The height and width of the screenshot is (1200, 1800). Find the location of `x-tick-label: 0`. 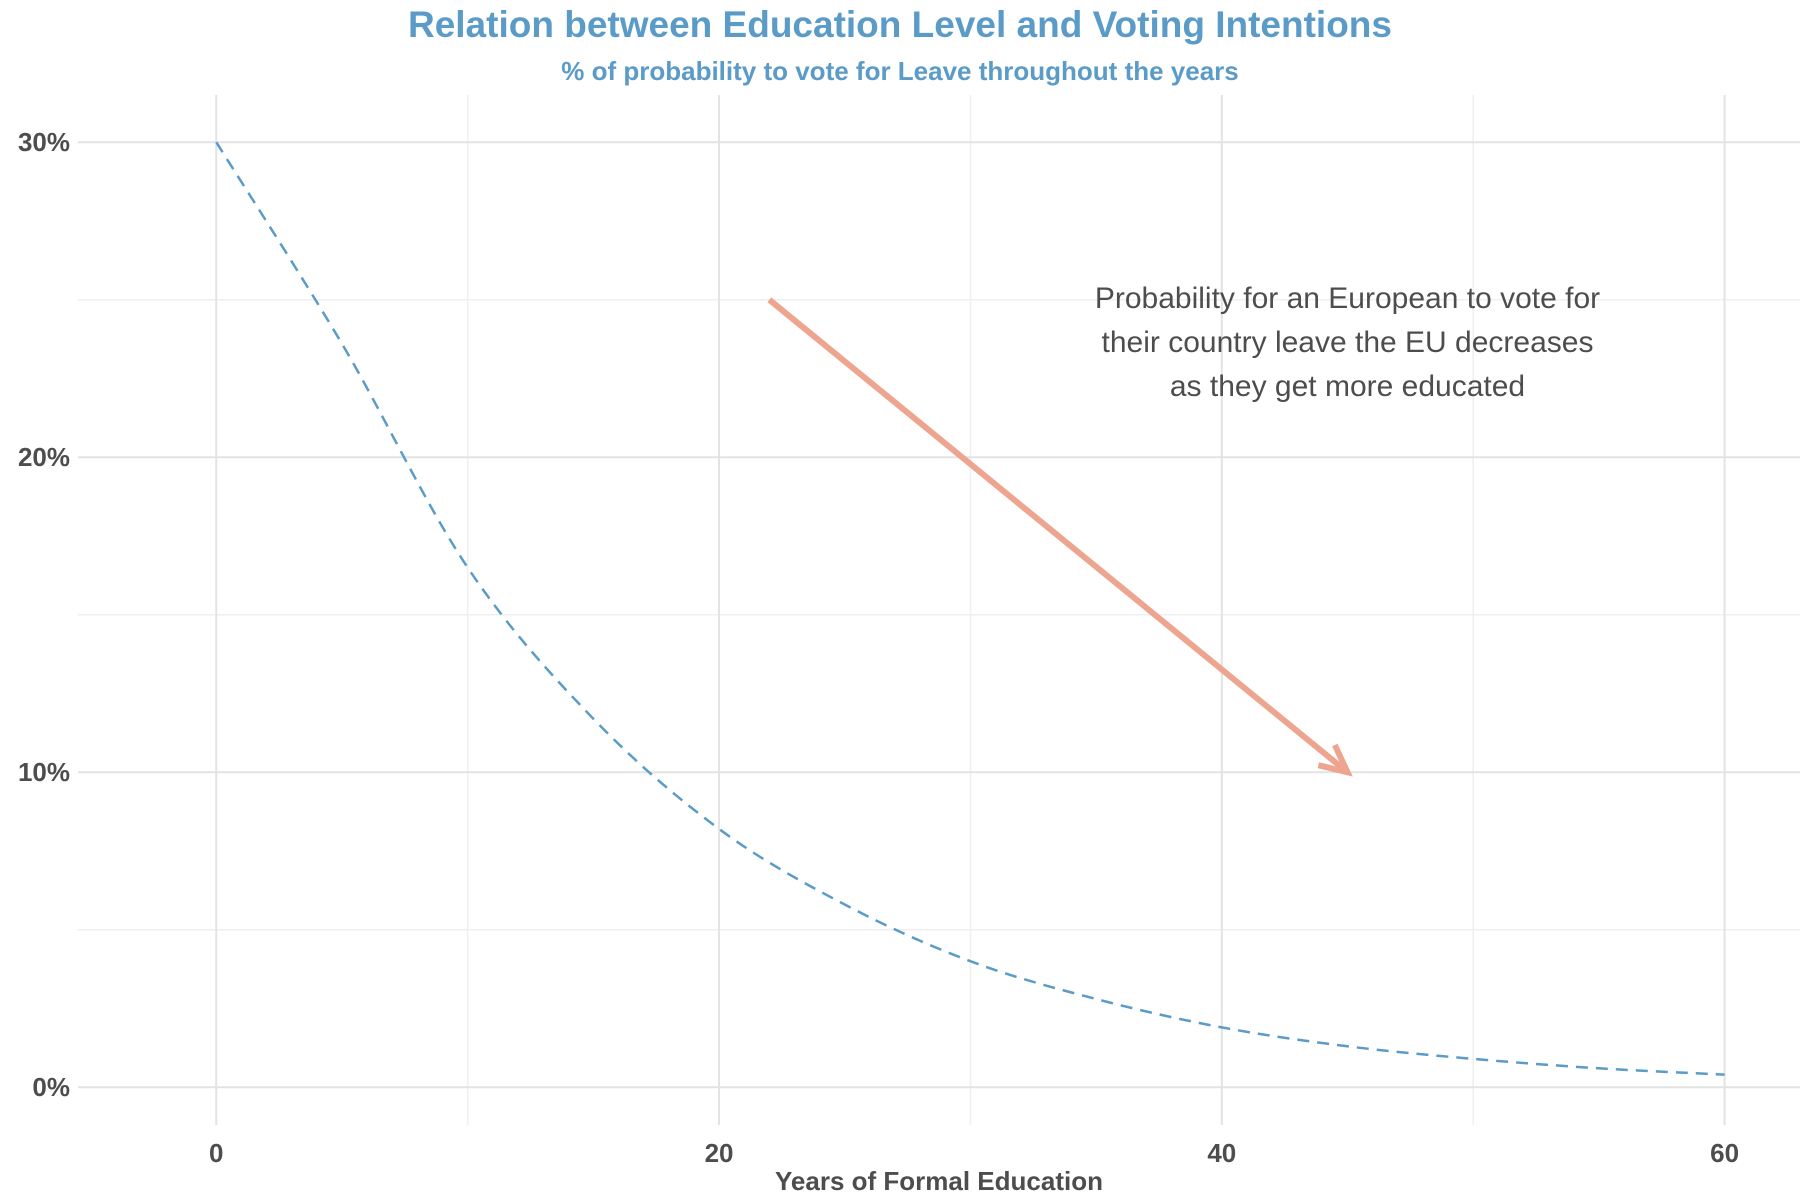

x-tick-label: 0 is located at coordinates (216, 1153).